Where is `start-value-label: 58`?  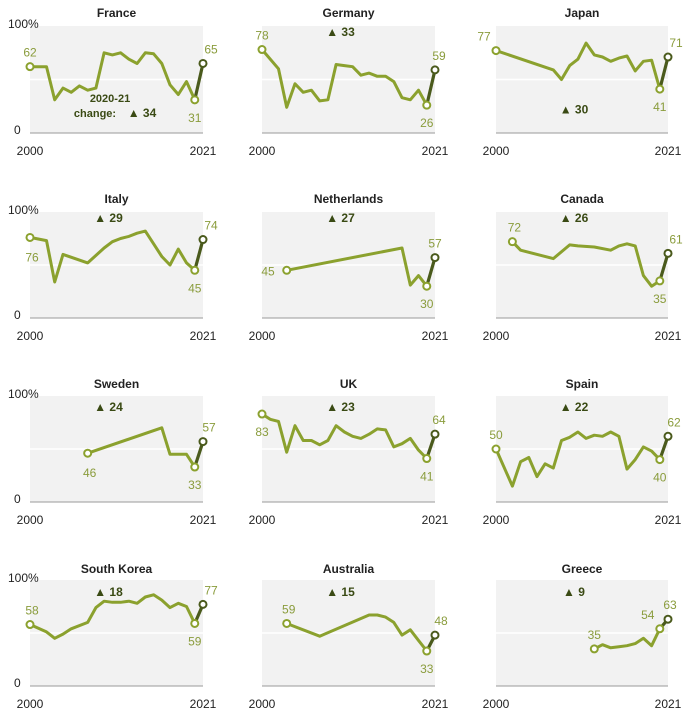 start-value-label: 58 is located at coordinates (32, 611).